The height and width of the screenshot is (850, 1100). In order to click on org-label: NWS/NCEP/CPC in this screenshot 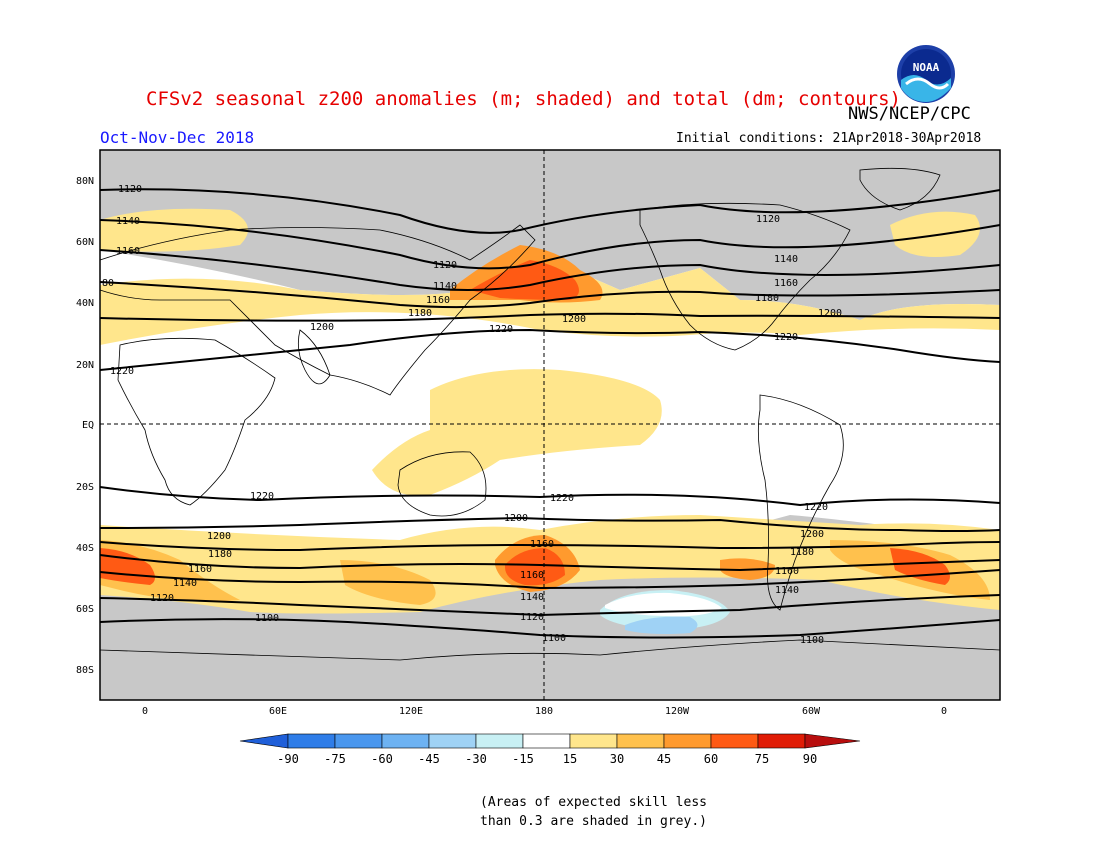, I will do `click(909, 114)`.